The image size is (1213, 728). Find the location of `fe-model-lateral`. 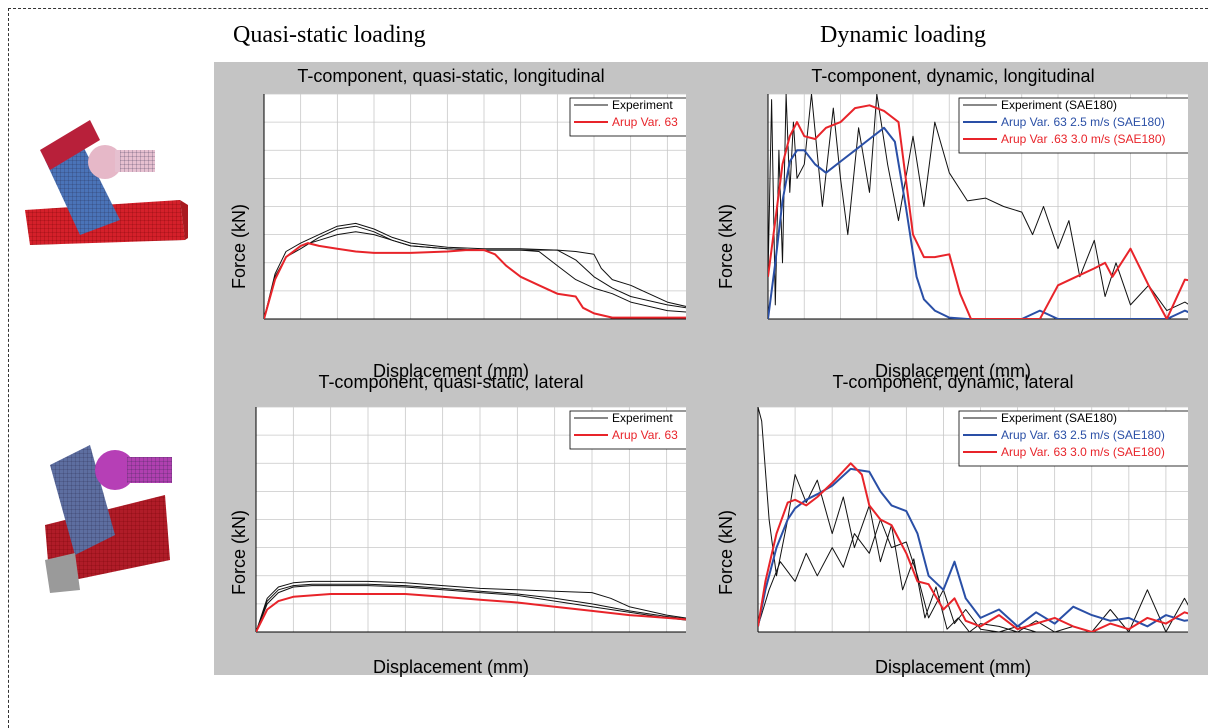

fe-model-lateral is located at coordinates (108, 519).